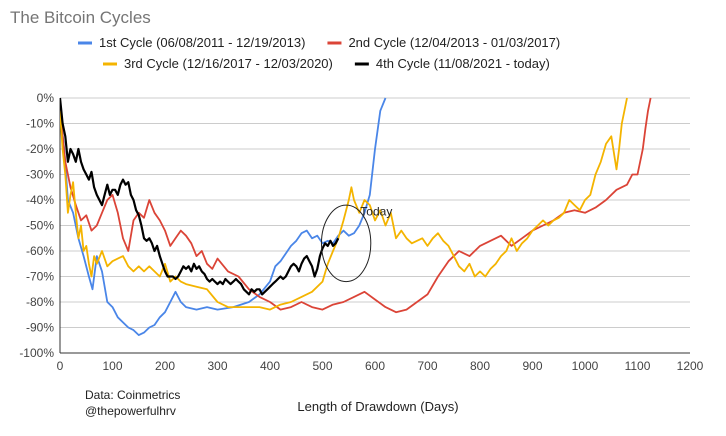 The image size is (726, 436). Describe the element at coordinates (112, 366) in the screenshot. I see `x-tick-label: 100` at that location.